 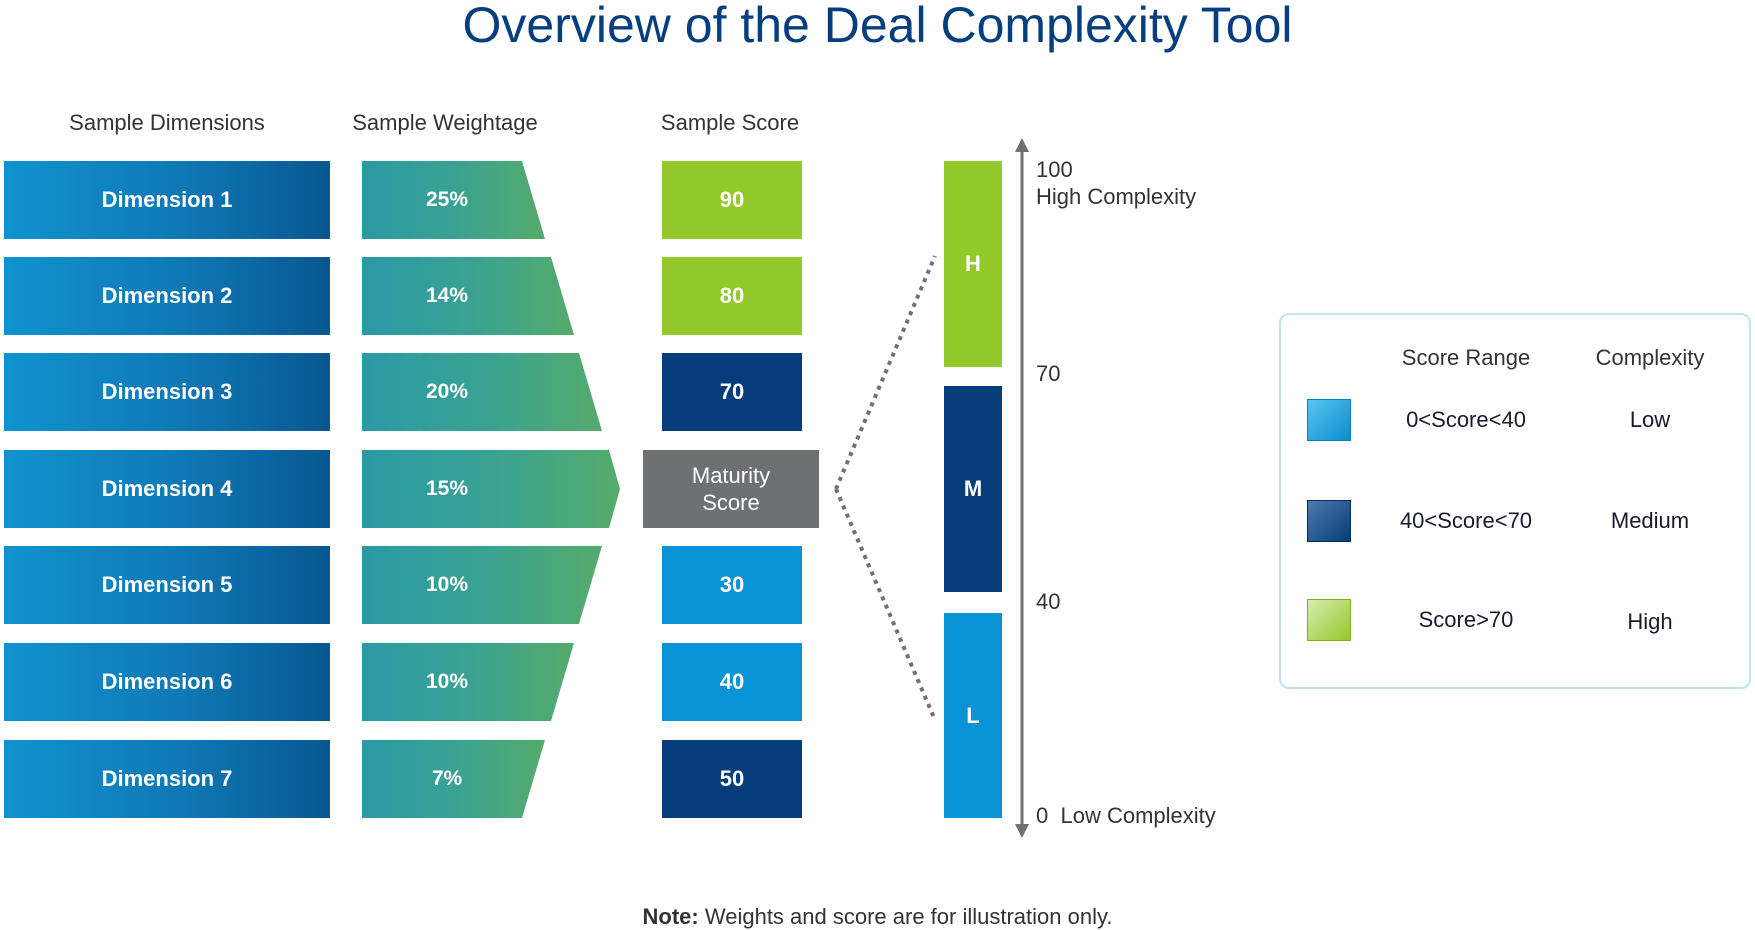 I want to click on score-box: 50, so click(x=732, y=779).